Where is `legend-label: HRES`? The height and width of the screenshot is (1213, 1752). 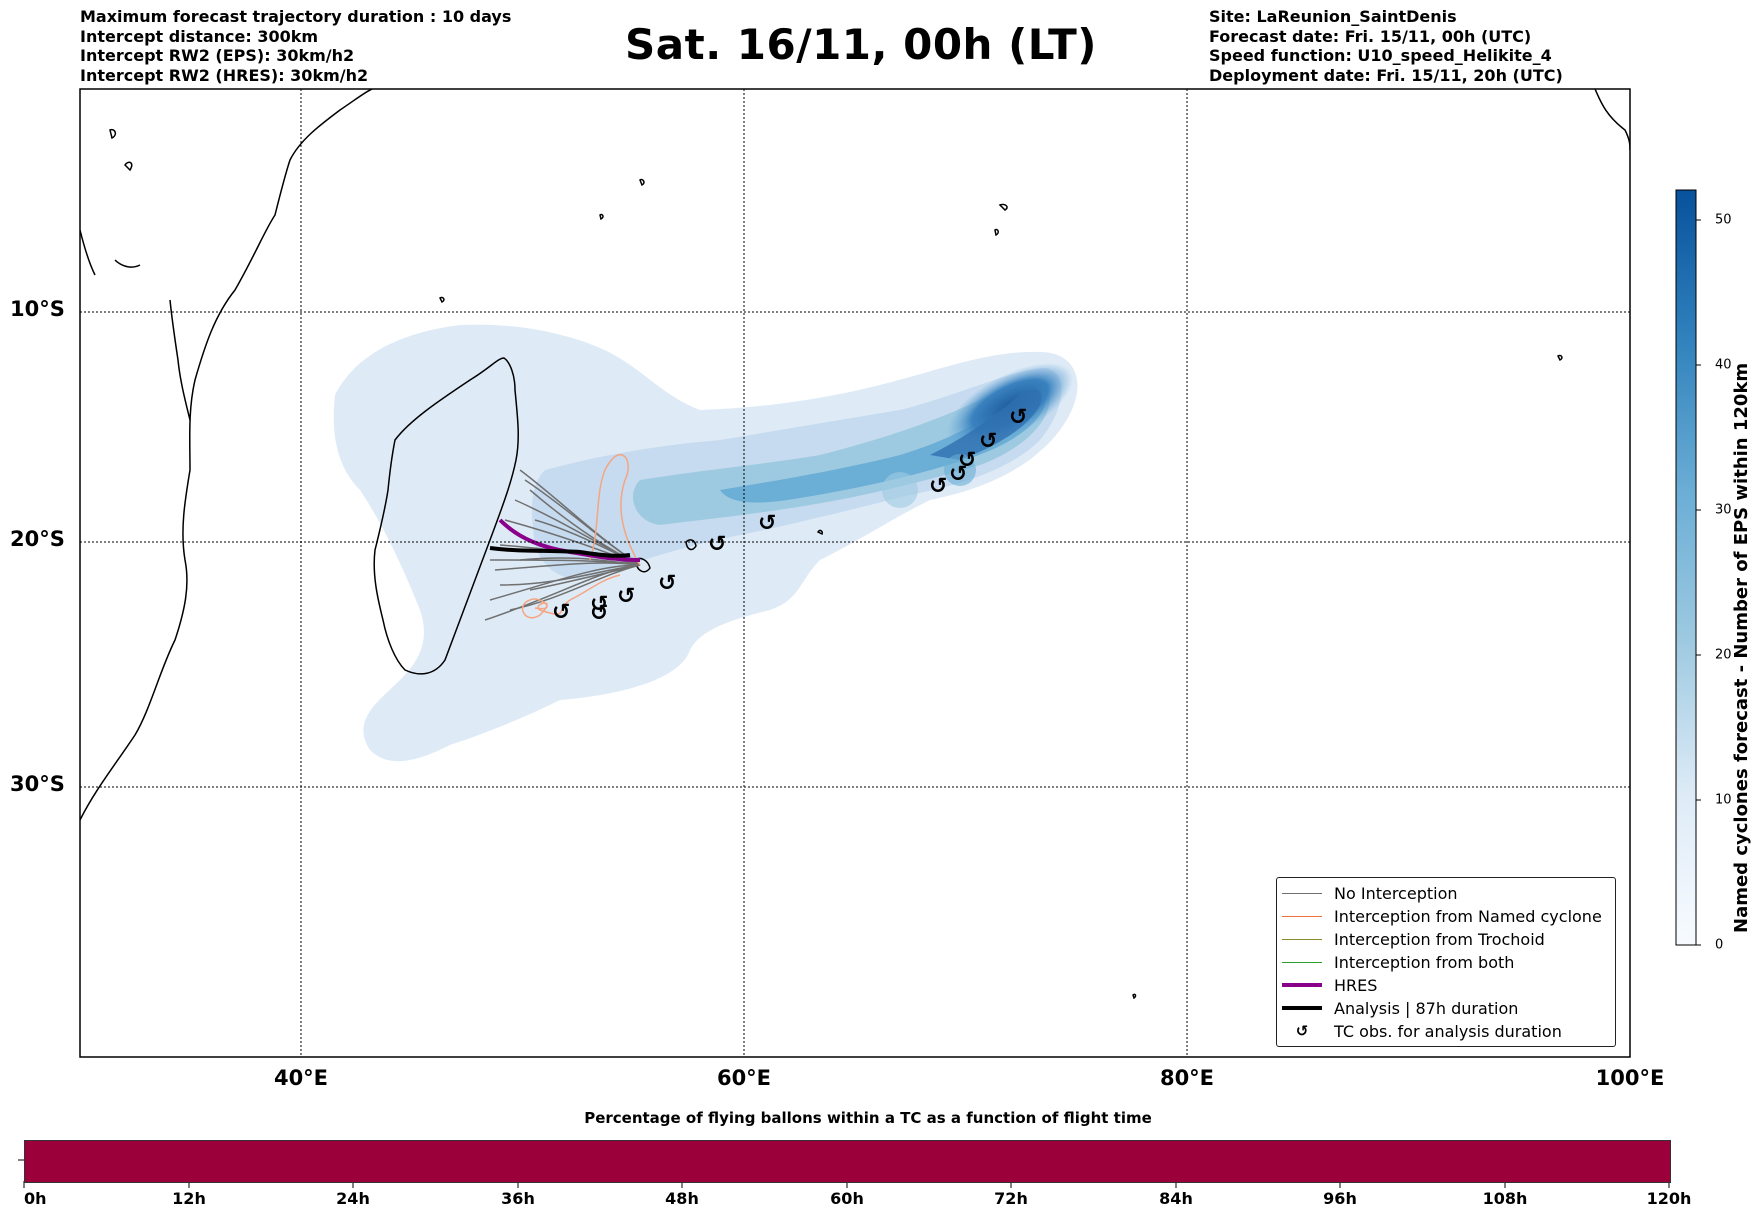 legend-label: HRES is located at coordinates (1356, 985).